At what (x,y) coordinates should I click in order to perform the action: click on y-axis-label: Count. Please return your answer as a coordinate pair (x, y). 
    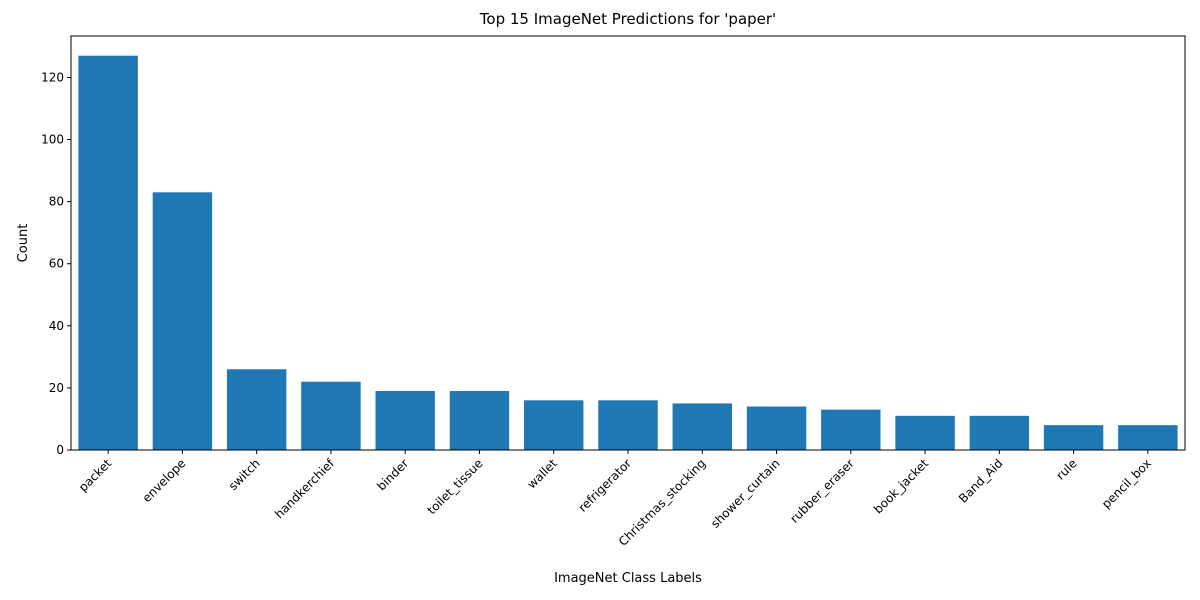
    Looking at the image, I should click on (23, 243).